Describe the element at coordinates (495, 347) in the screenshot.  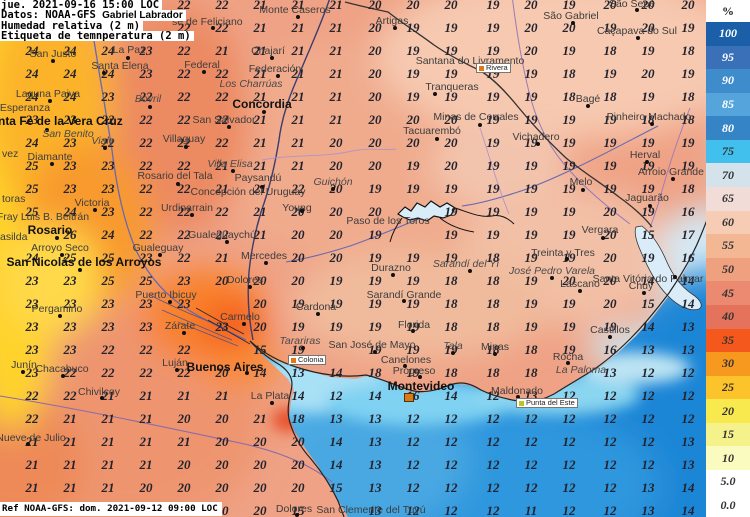
I see `city-label: Minas` at that location.